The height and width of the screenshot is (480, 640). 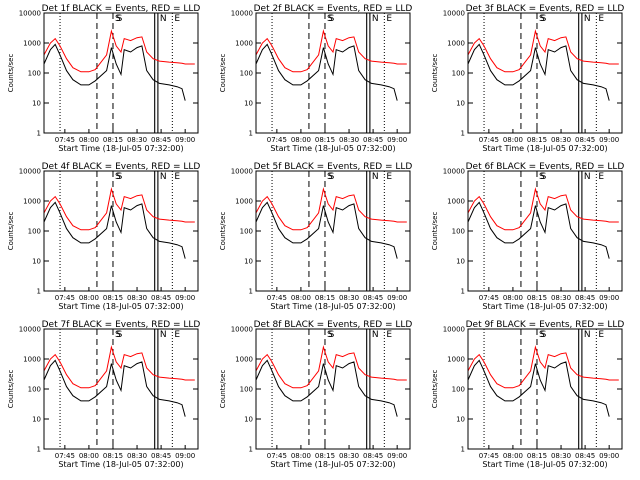 I want to click on panel-title: Det 9f BLACK = Events, RED = LLD, so click(x=545, y=325).